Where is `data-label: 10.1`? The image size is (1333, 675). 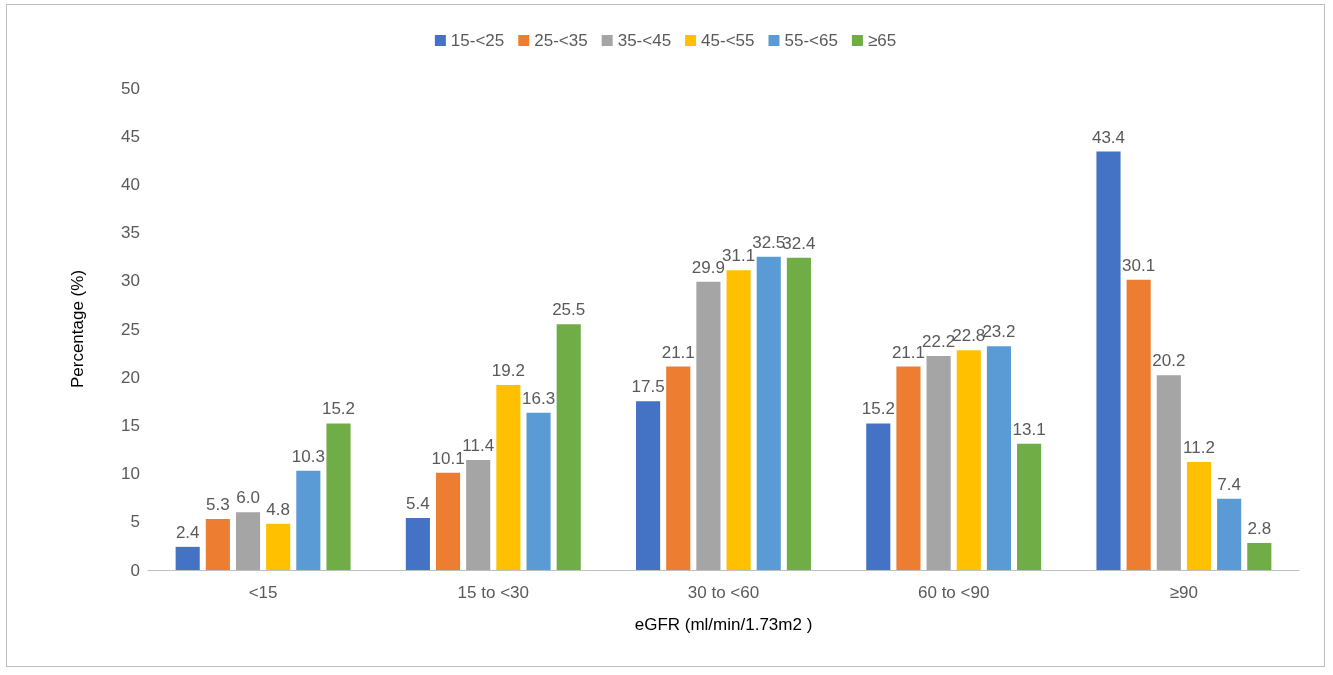 data-label: 10.1 is located at coordinates (448, 458).